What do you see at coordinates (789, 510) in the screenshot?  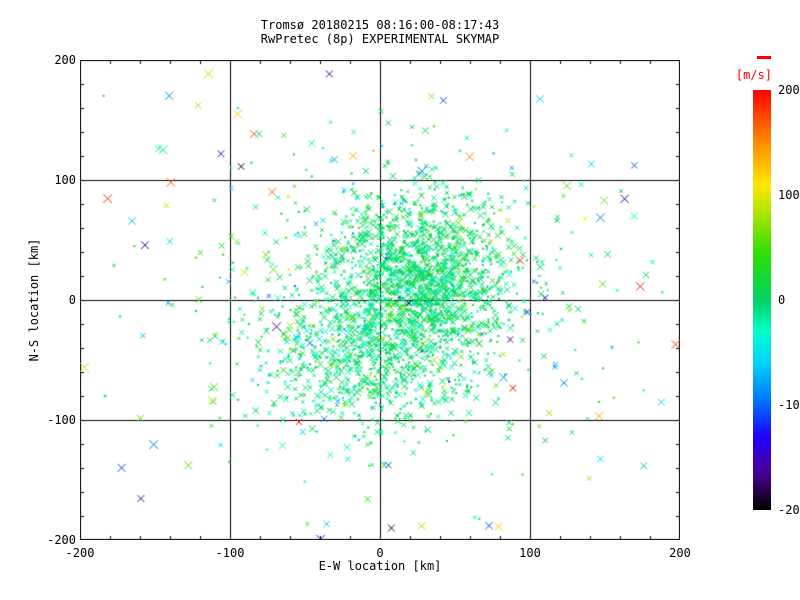 I see `colorbar-tick-label: -200` at bounding box center [789, 510].